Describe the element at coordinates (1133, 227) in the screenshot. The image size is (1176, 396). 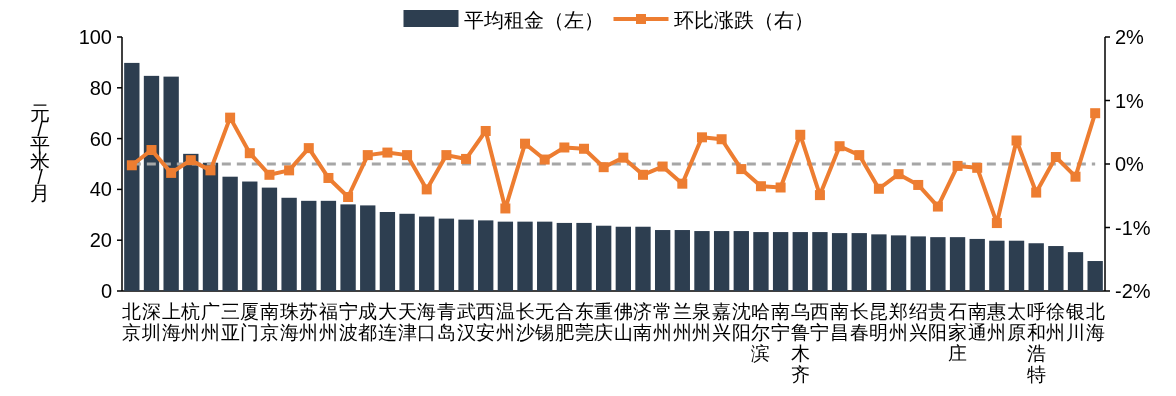
I see `y2-tick-label: -1%` at that location.